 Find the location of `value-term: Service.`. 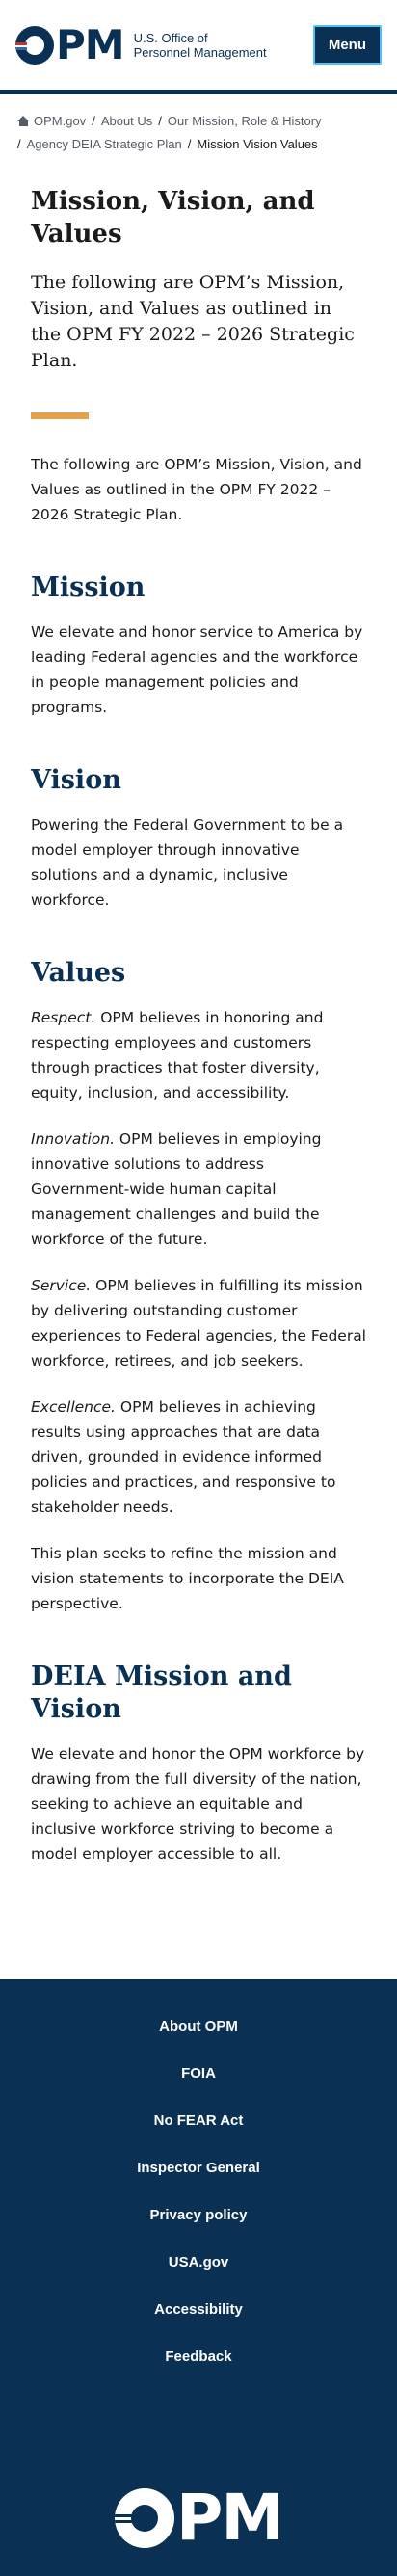

value-term: Service. is located at coordinates (62, 1286).